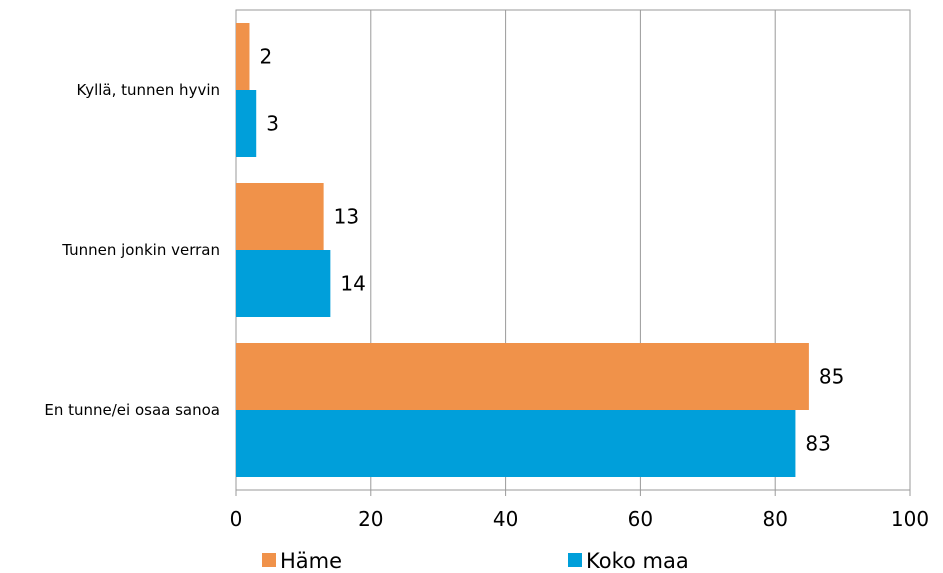  I want to click on legend-label: Koko maa, so click(637, 561).